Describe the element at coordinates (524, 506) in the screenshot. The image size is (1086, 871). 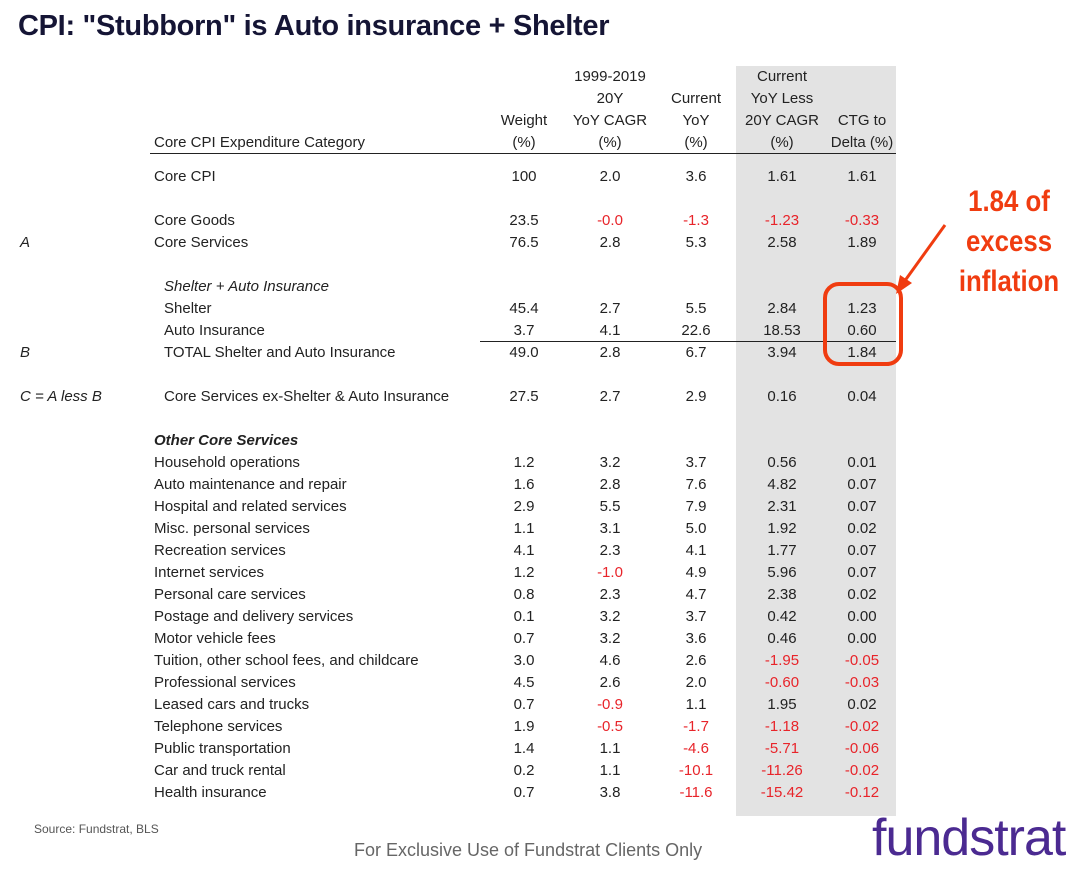
I see `cell-weight: 2.9` at that location.